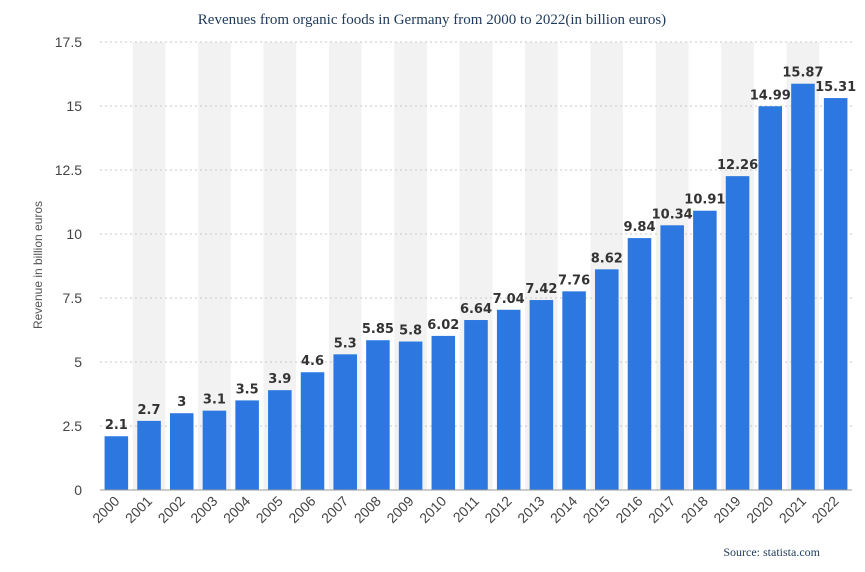 Image resolution: width=865 pixels, height=572 pixels. Describe the element at coordinates (770, 298) in the screenshot. I see `bar-2020` at that location.